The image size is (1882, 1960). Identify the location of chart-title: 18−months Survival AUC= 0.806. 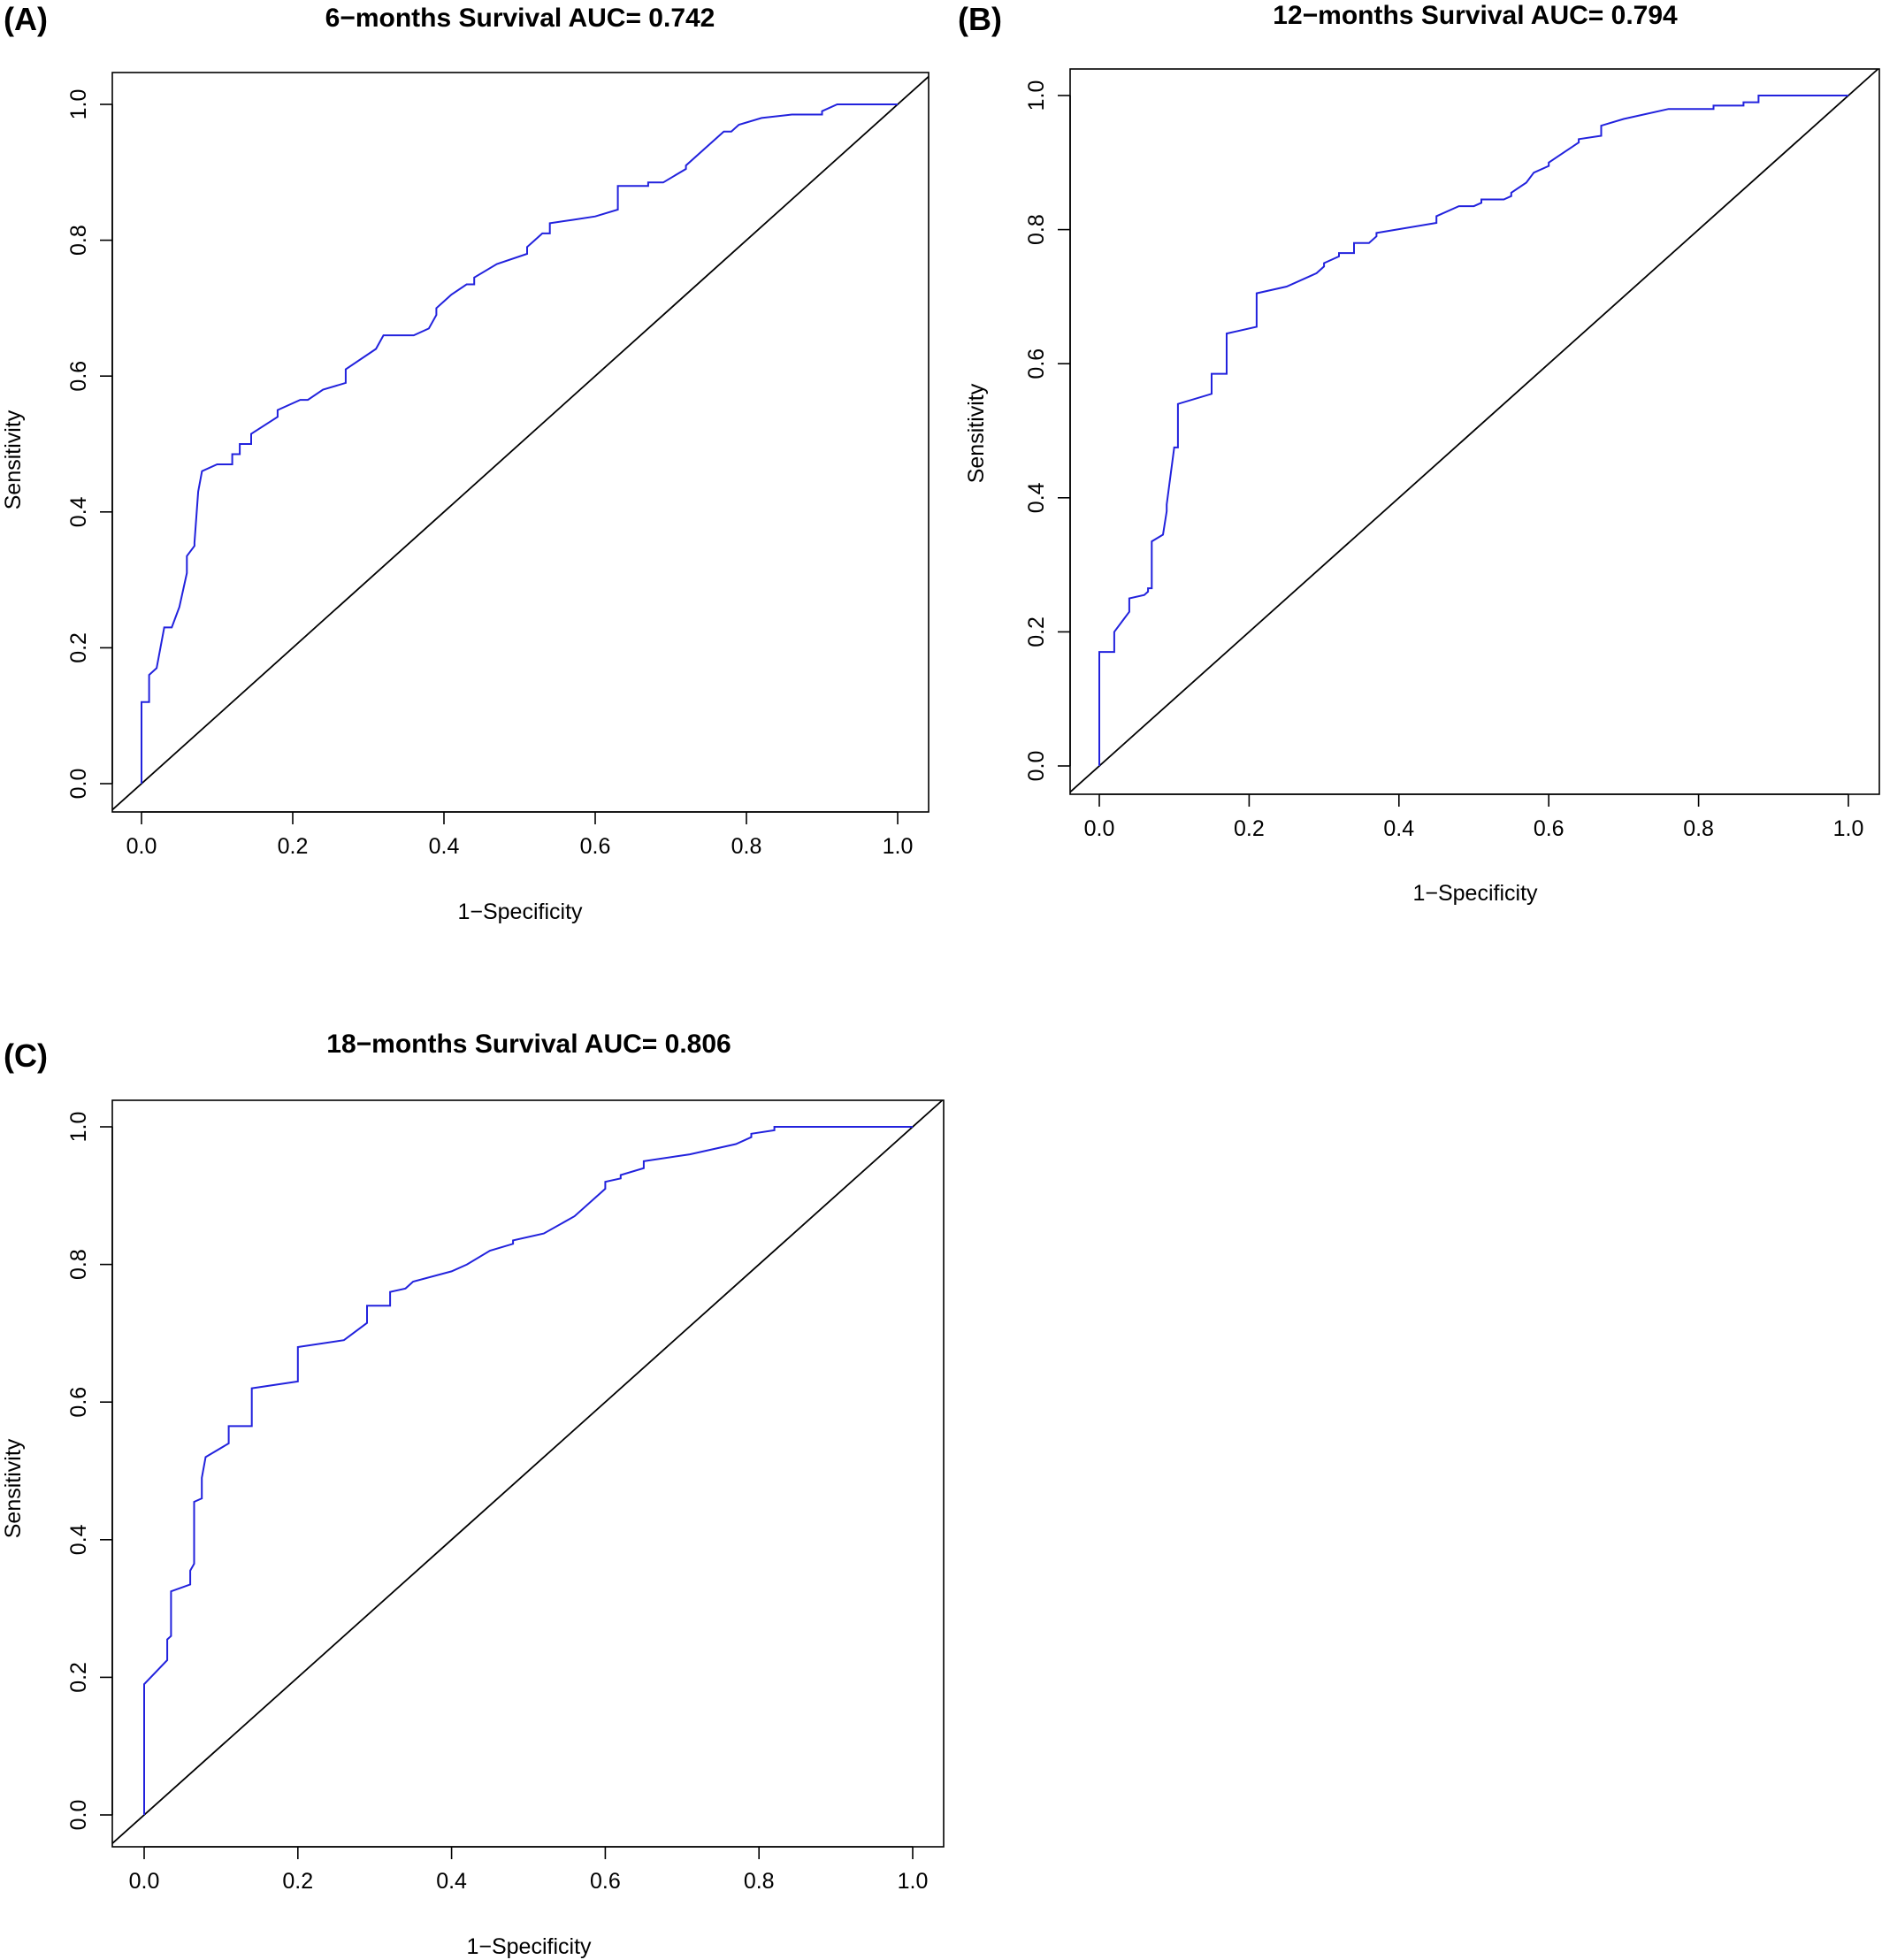
(528, 1044).